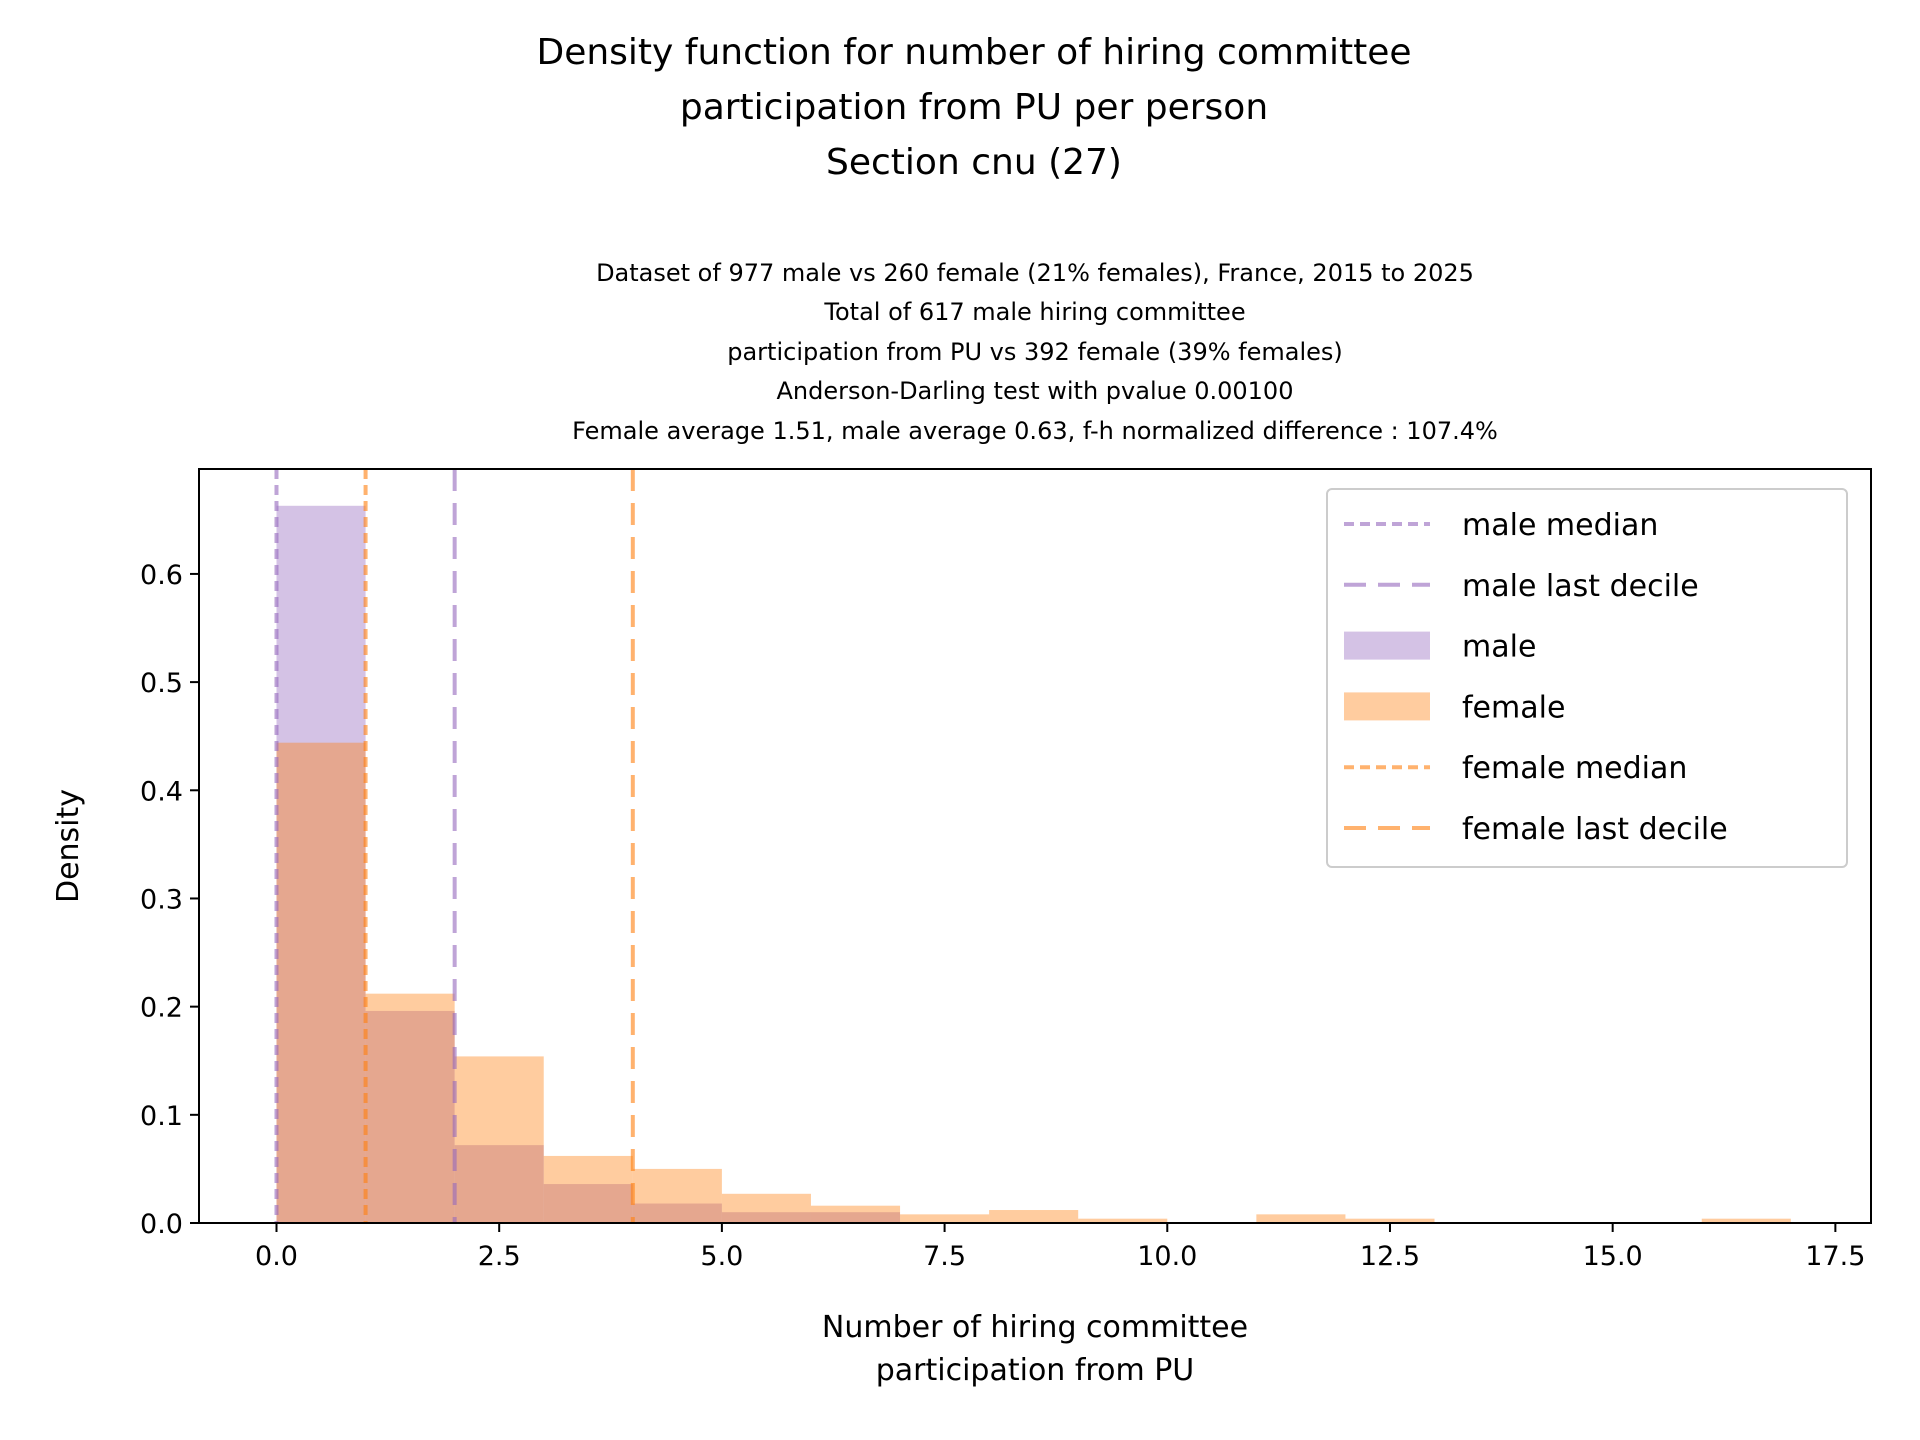  What do you see at coordinates (161, 683) in the screenshot?
I see `y-tick-label: 0.5` at bounding box center [161, 683].